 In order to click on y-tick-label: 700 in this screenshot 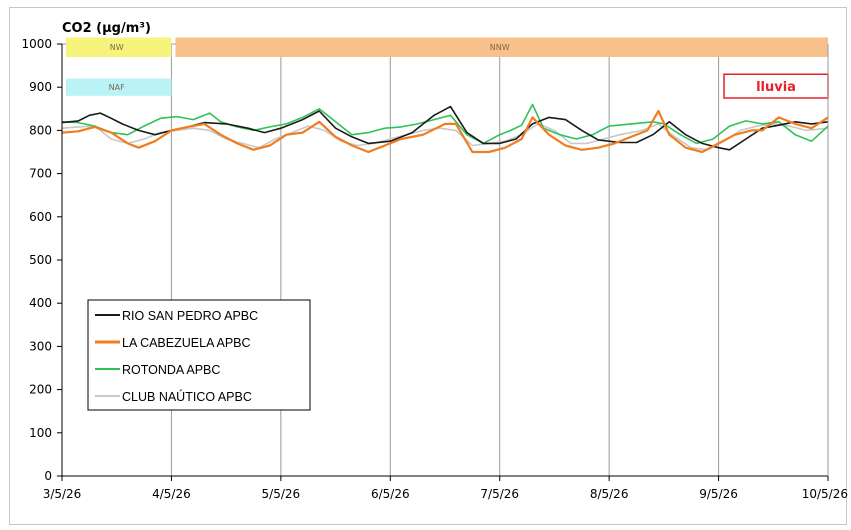, I will do `click(40, 174)`.